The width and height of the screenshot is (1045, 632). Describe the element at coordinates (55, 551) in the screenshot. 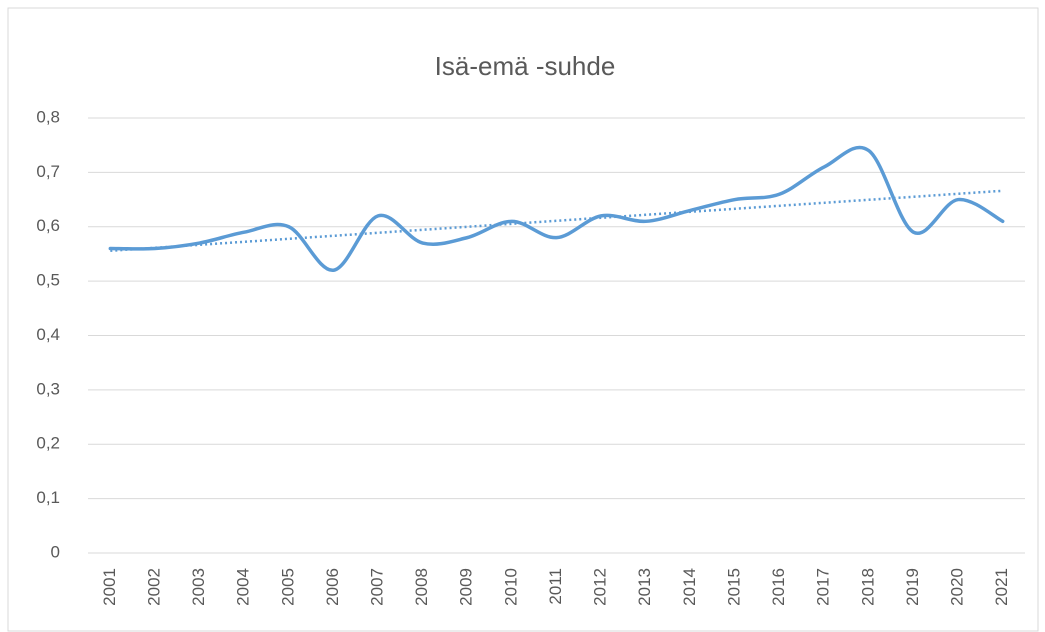

I see `y-tick-label: 0` at that location.